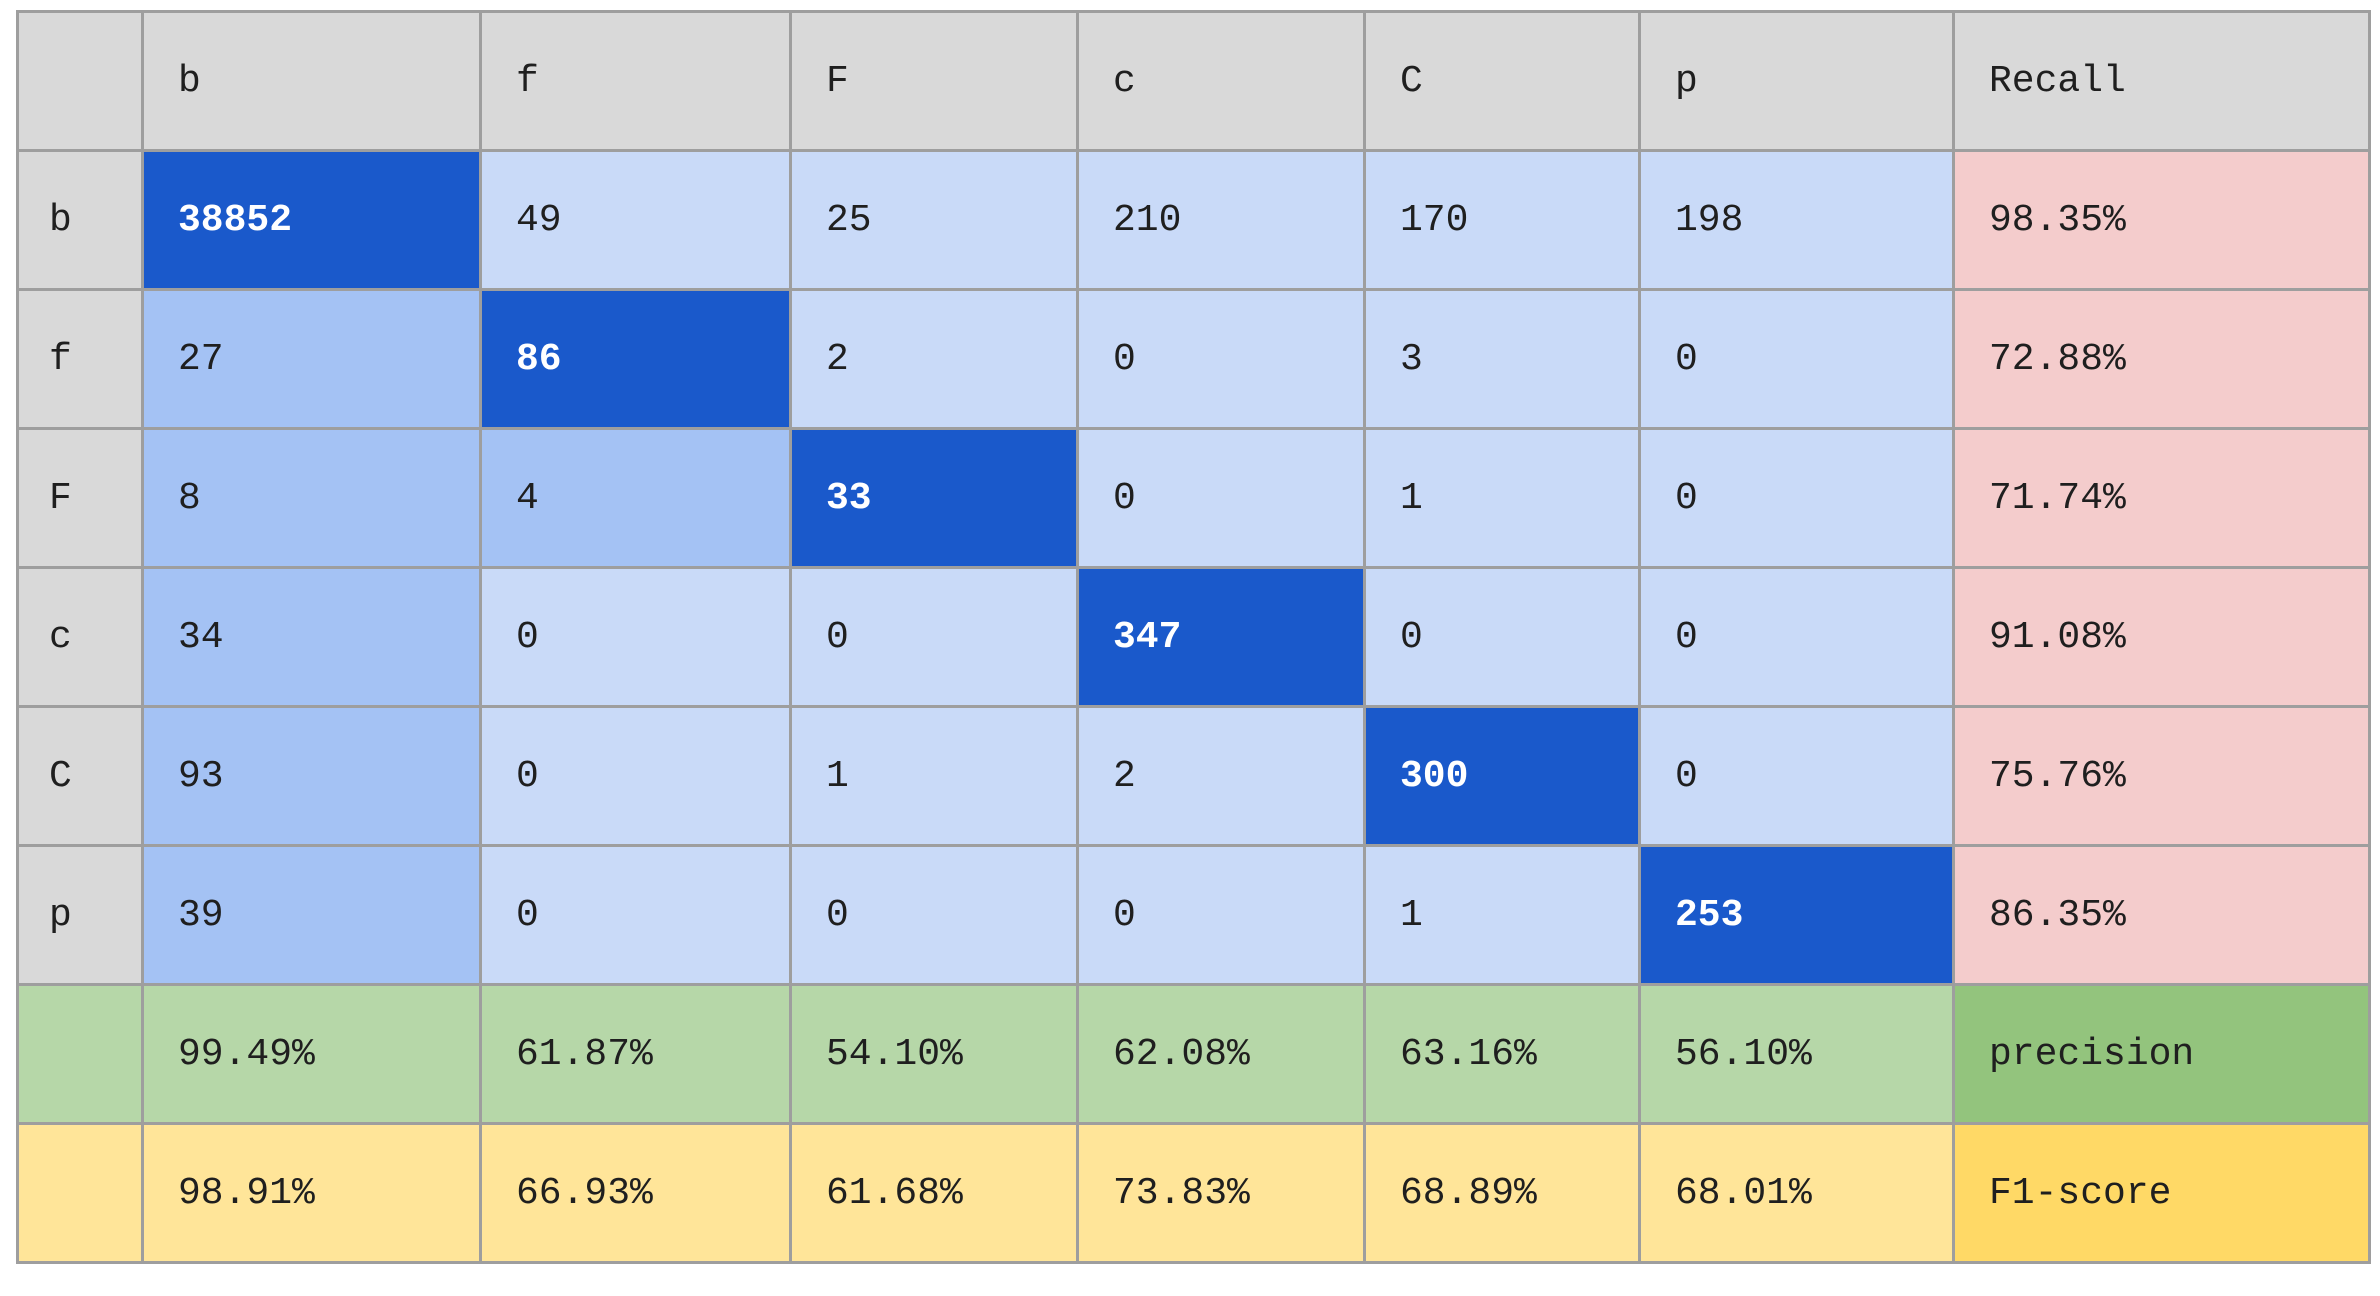 The image size is (2380, 1296). Describe the element at coordinates (934, 1193) in the screenshot. I see `f1-cell: 61.68%` at that location.